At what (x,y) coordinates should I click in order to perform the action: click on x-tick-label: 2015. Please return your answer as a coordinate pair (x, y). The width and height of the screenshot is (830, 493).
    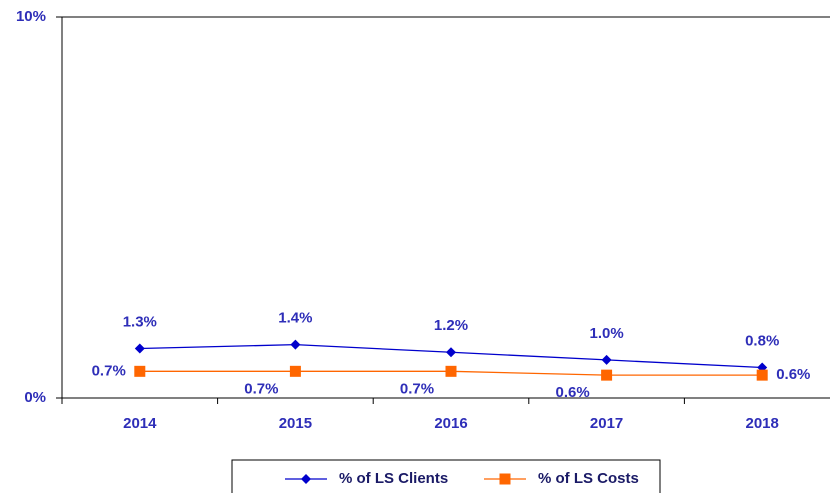
    Looking at the image, I should click on (295, 423).